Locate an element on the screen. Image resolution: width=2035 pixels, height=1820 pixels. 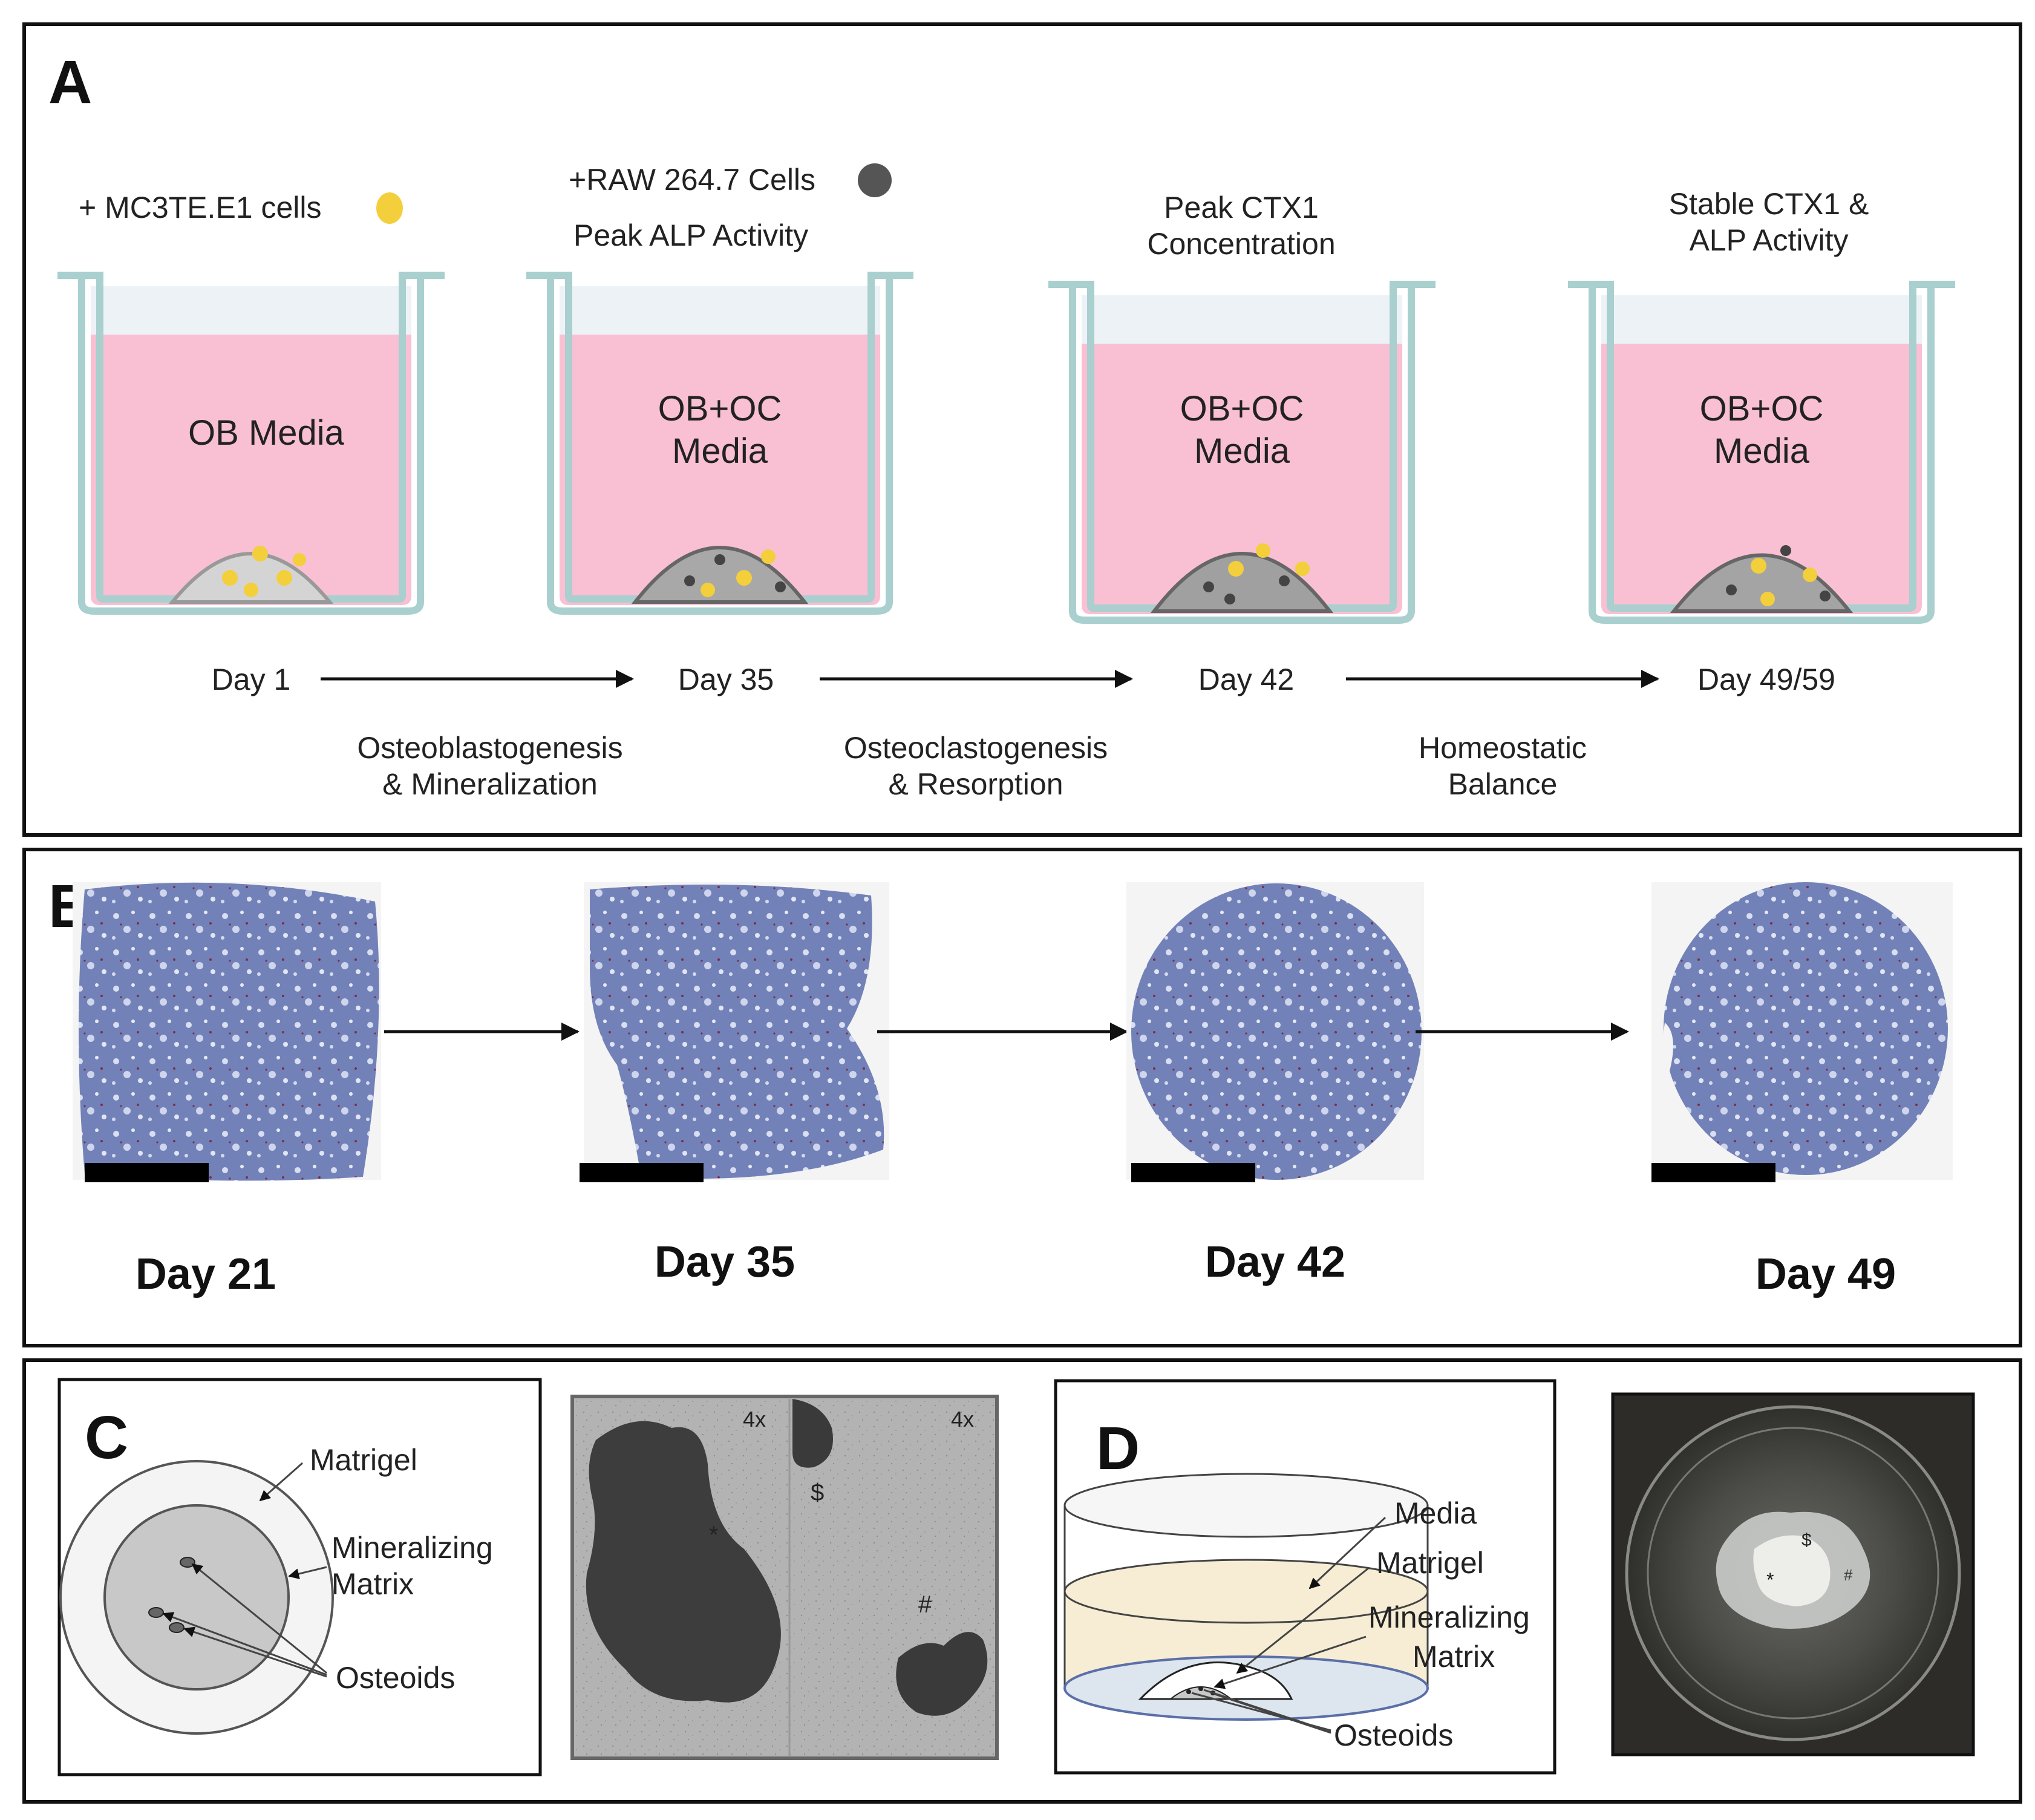
micrograph-mark-star: * is located at coordinates (714, 1535).